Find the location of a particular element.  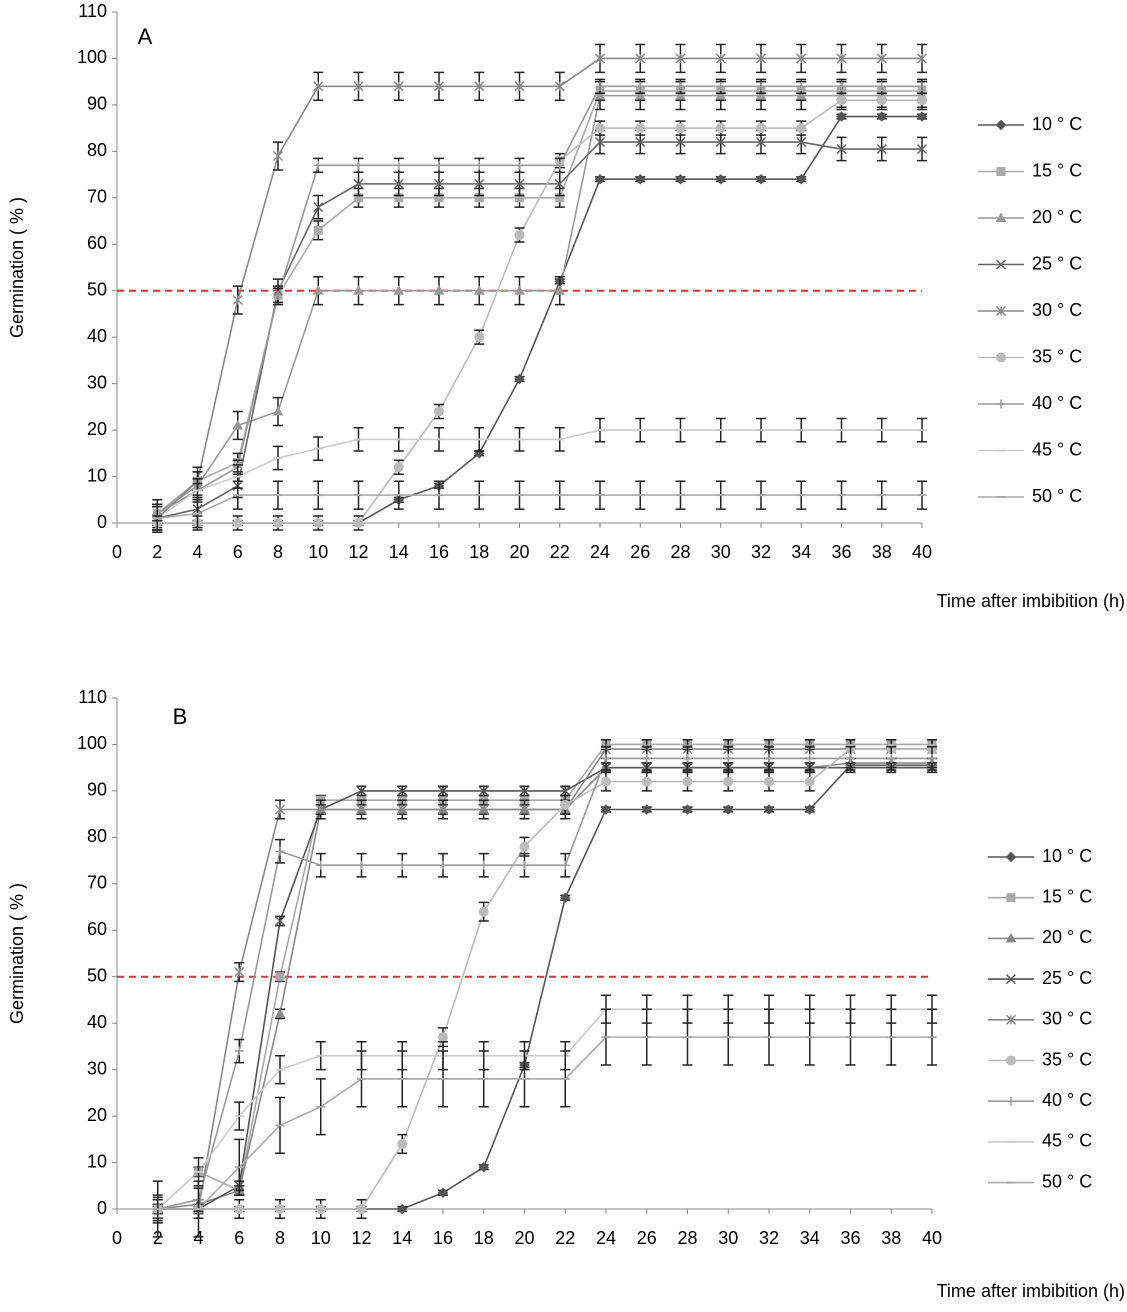

y-tick-label: 110 is located at coordinates (92, 697).